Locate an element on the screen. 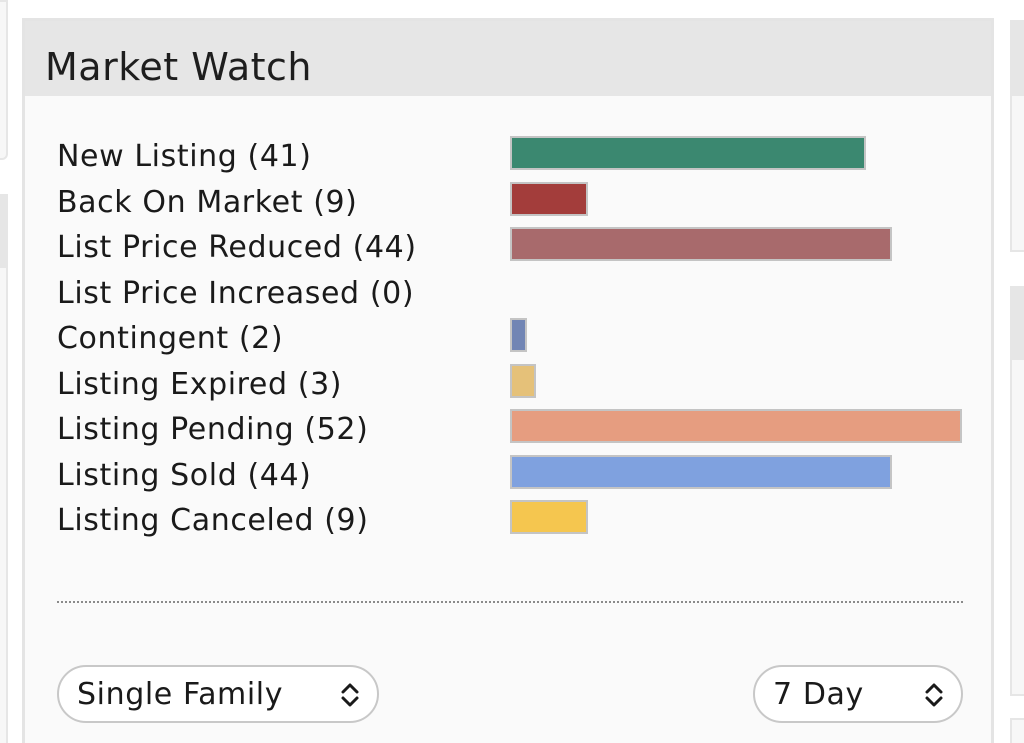 This screenshot has height=743, width=1024. market-item-label: Listing Pending (52) is located at coordinates (213, 429).